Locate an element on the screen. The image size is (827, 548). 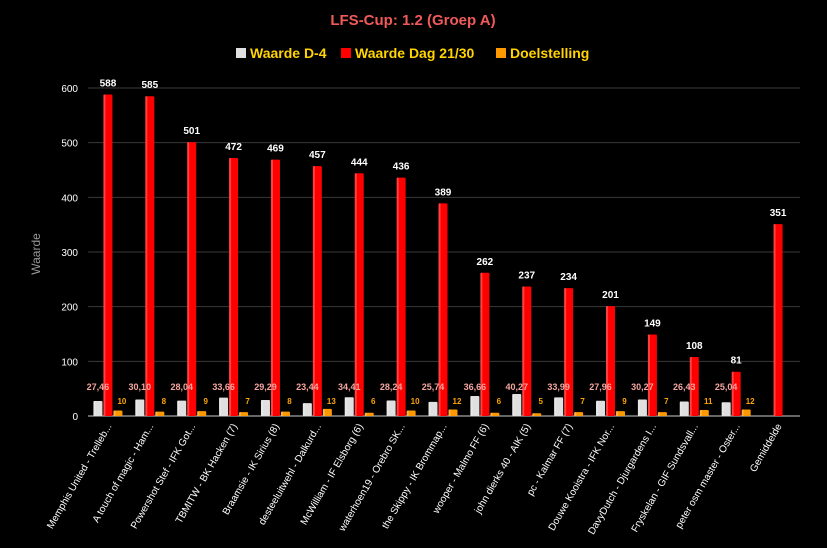
label-waarde-d4: 25,04 is located at coordinates (726, 387).